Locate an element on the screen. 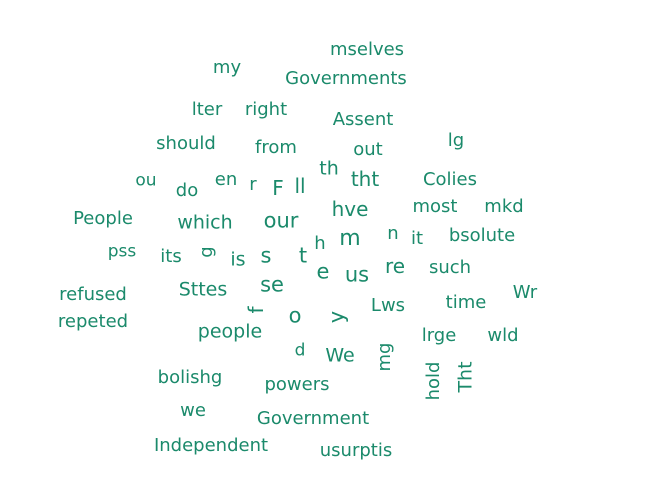 The height and width of the screenshot is (479, 659). cloud-word: powers is located at coordinates (297, 384).